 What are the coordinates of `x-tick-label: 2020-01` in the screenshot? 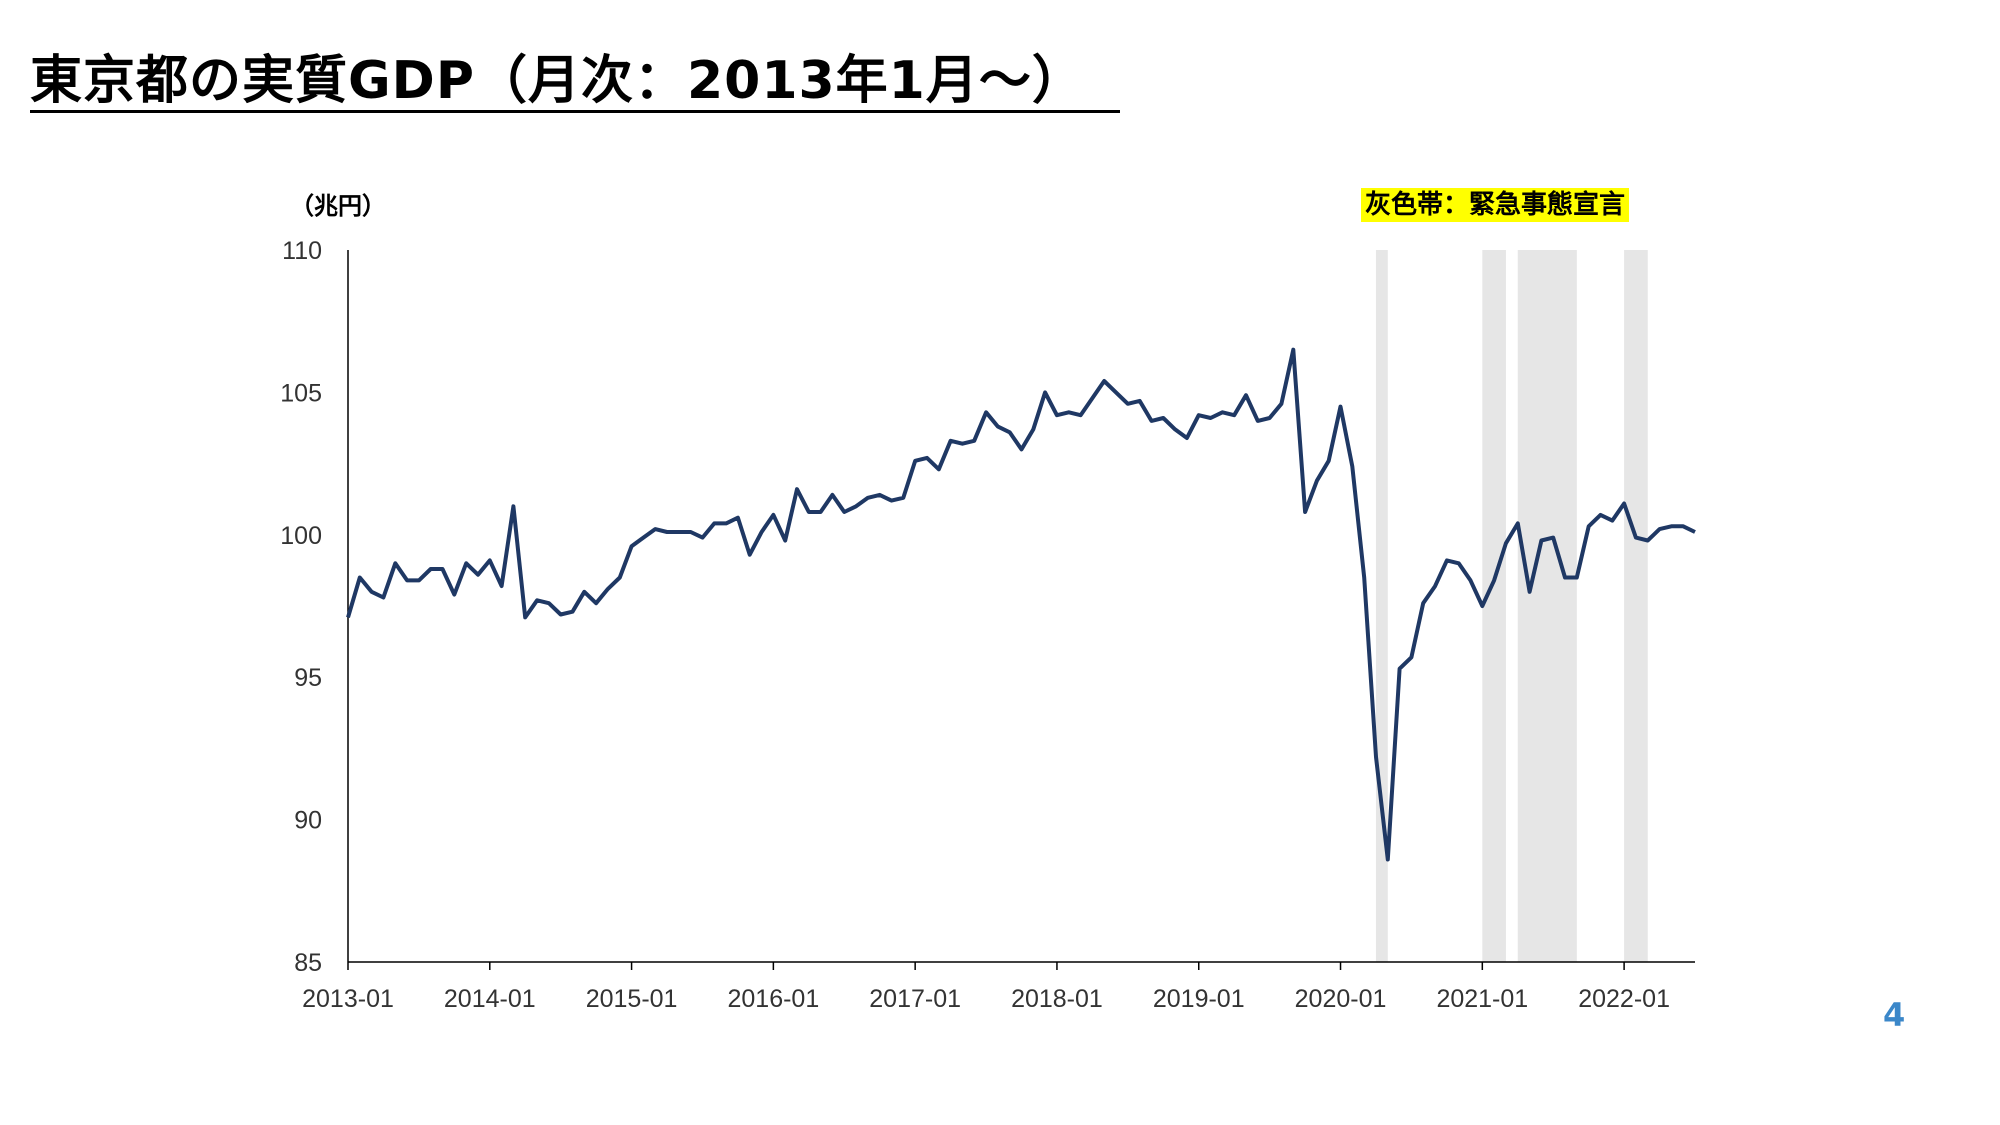 It's located at (1341, 999).